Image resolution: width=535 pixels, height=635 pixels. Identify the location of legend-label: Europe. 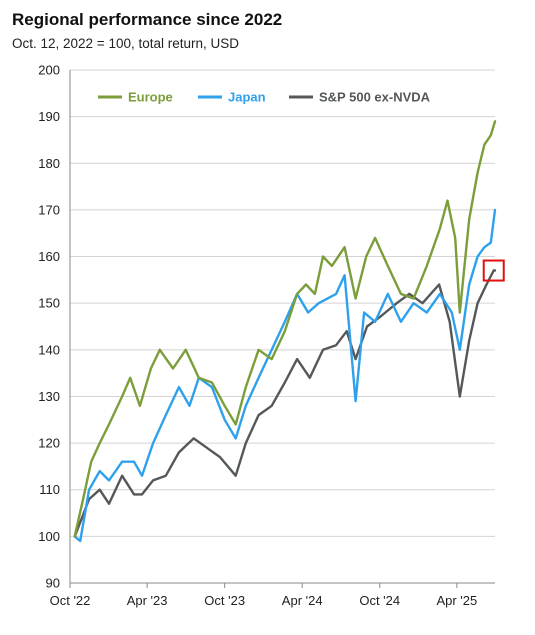
(150, 97).